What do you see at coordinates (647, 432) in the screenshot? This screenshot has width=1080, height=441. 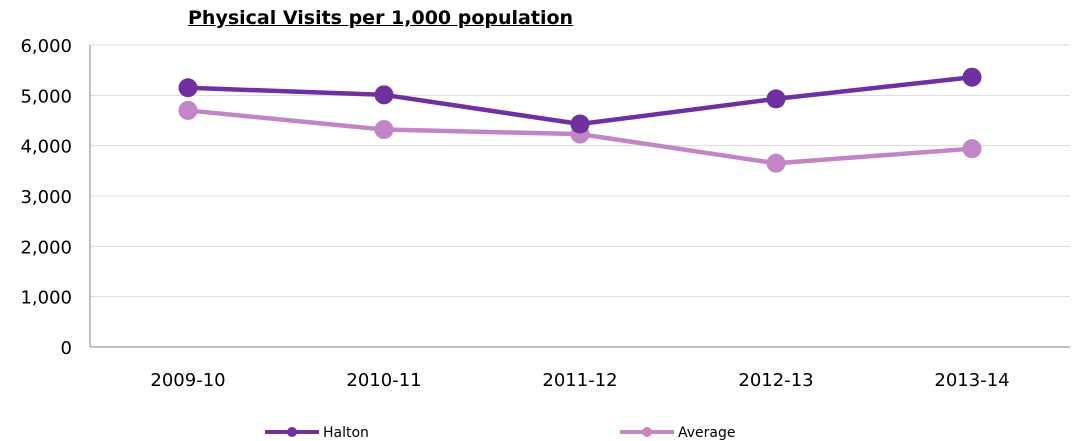 I see `legend-marker-average` at bounding box center [647, 432].